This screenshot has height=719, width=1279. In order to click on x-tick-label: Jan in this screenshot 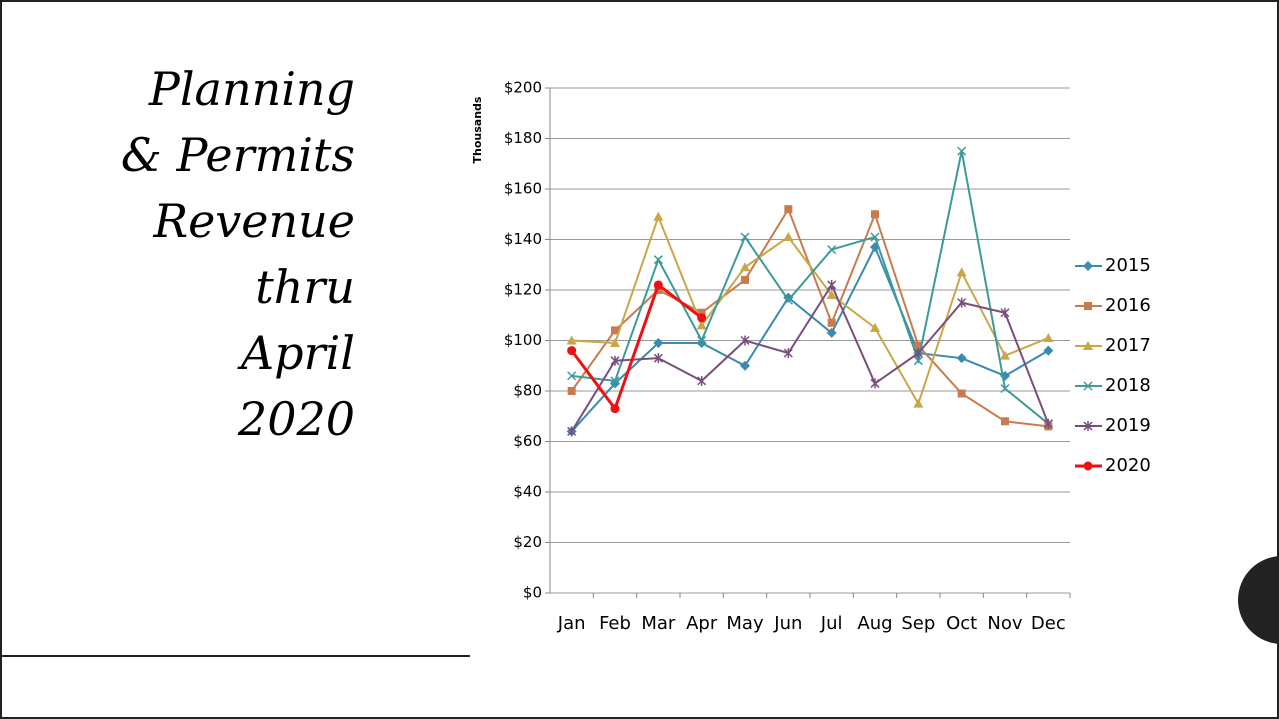, I will do `click(571, 623)`.